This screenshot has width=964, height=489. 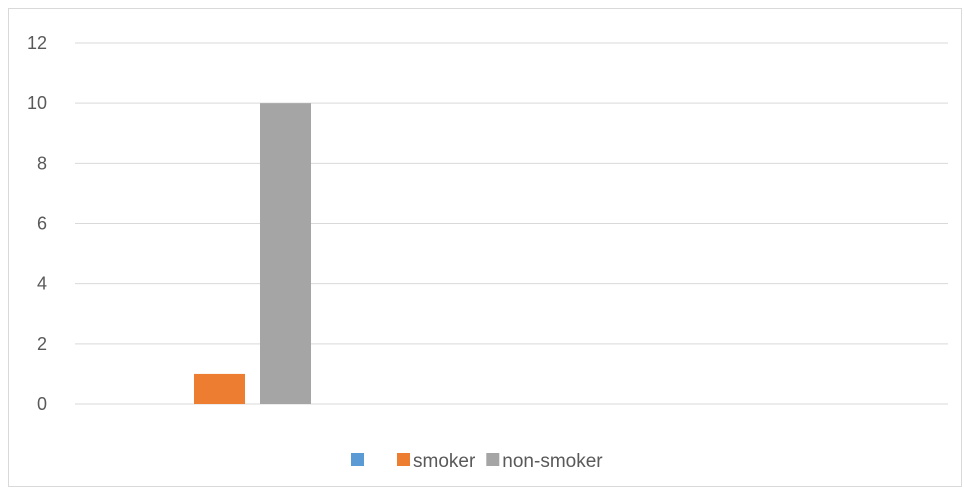 I want to click on bar-non-smoker, so click(x=285, y=254).